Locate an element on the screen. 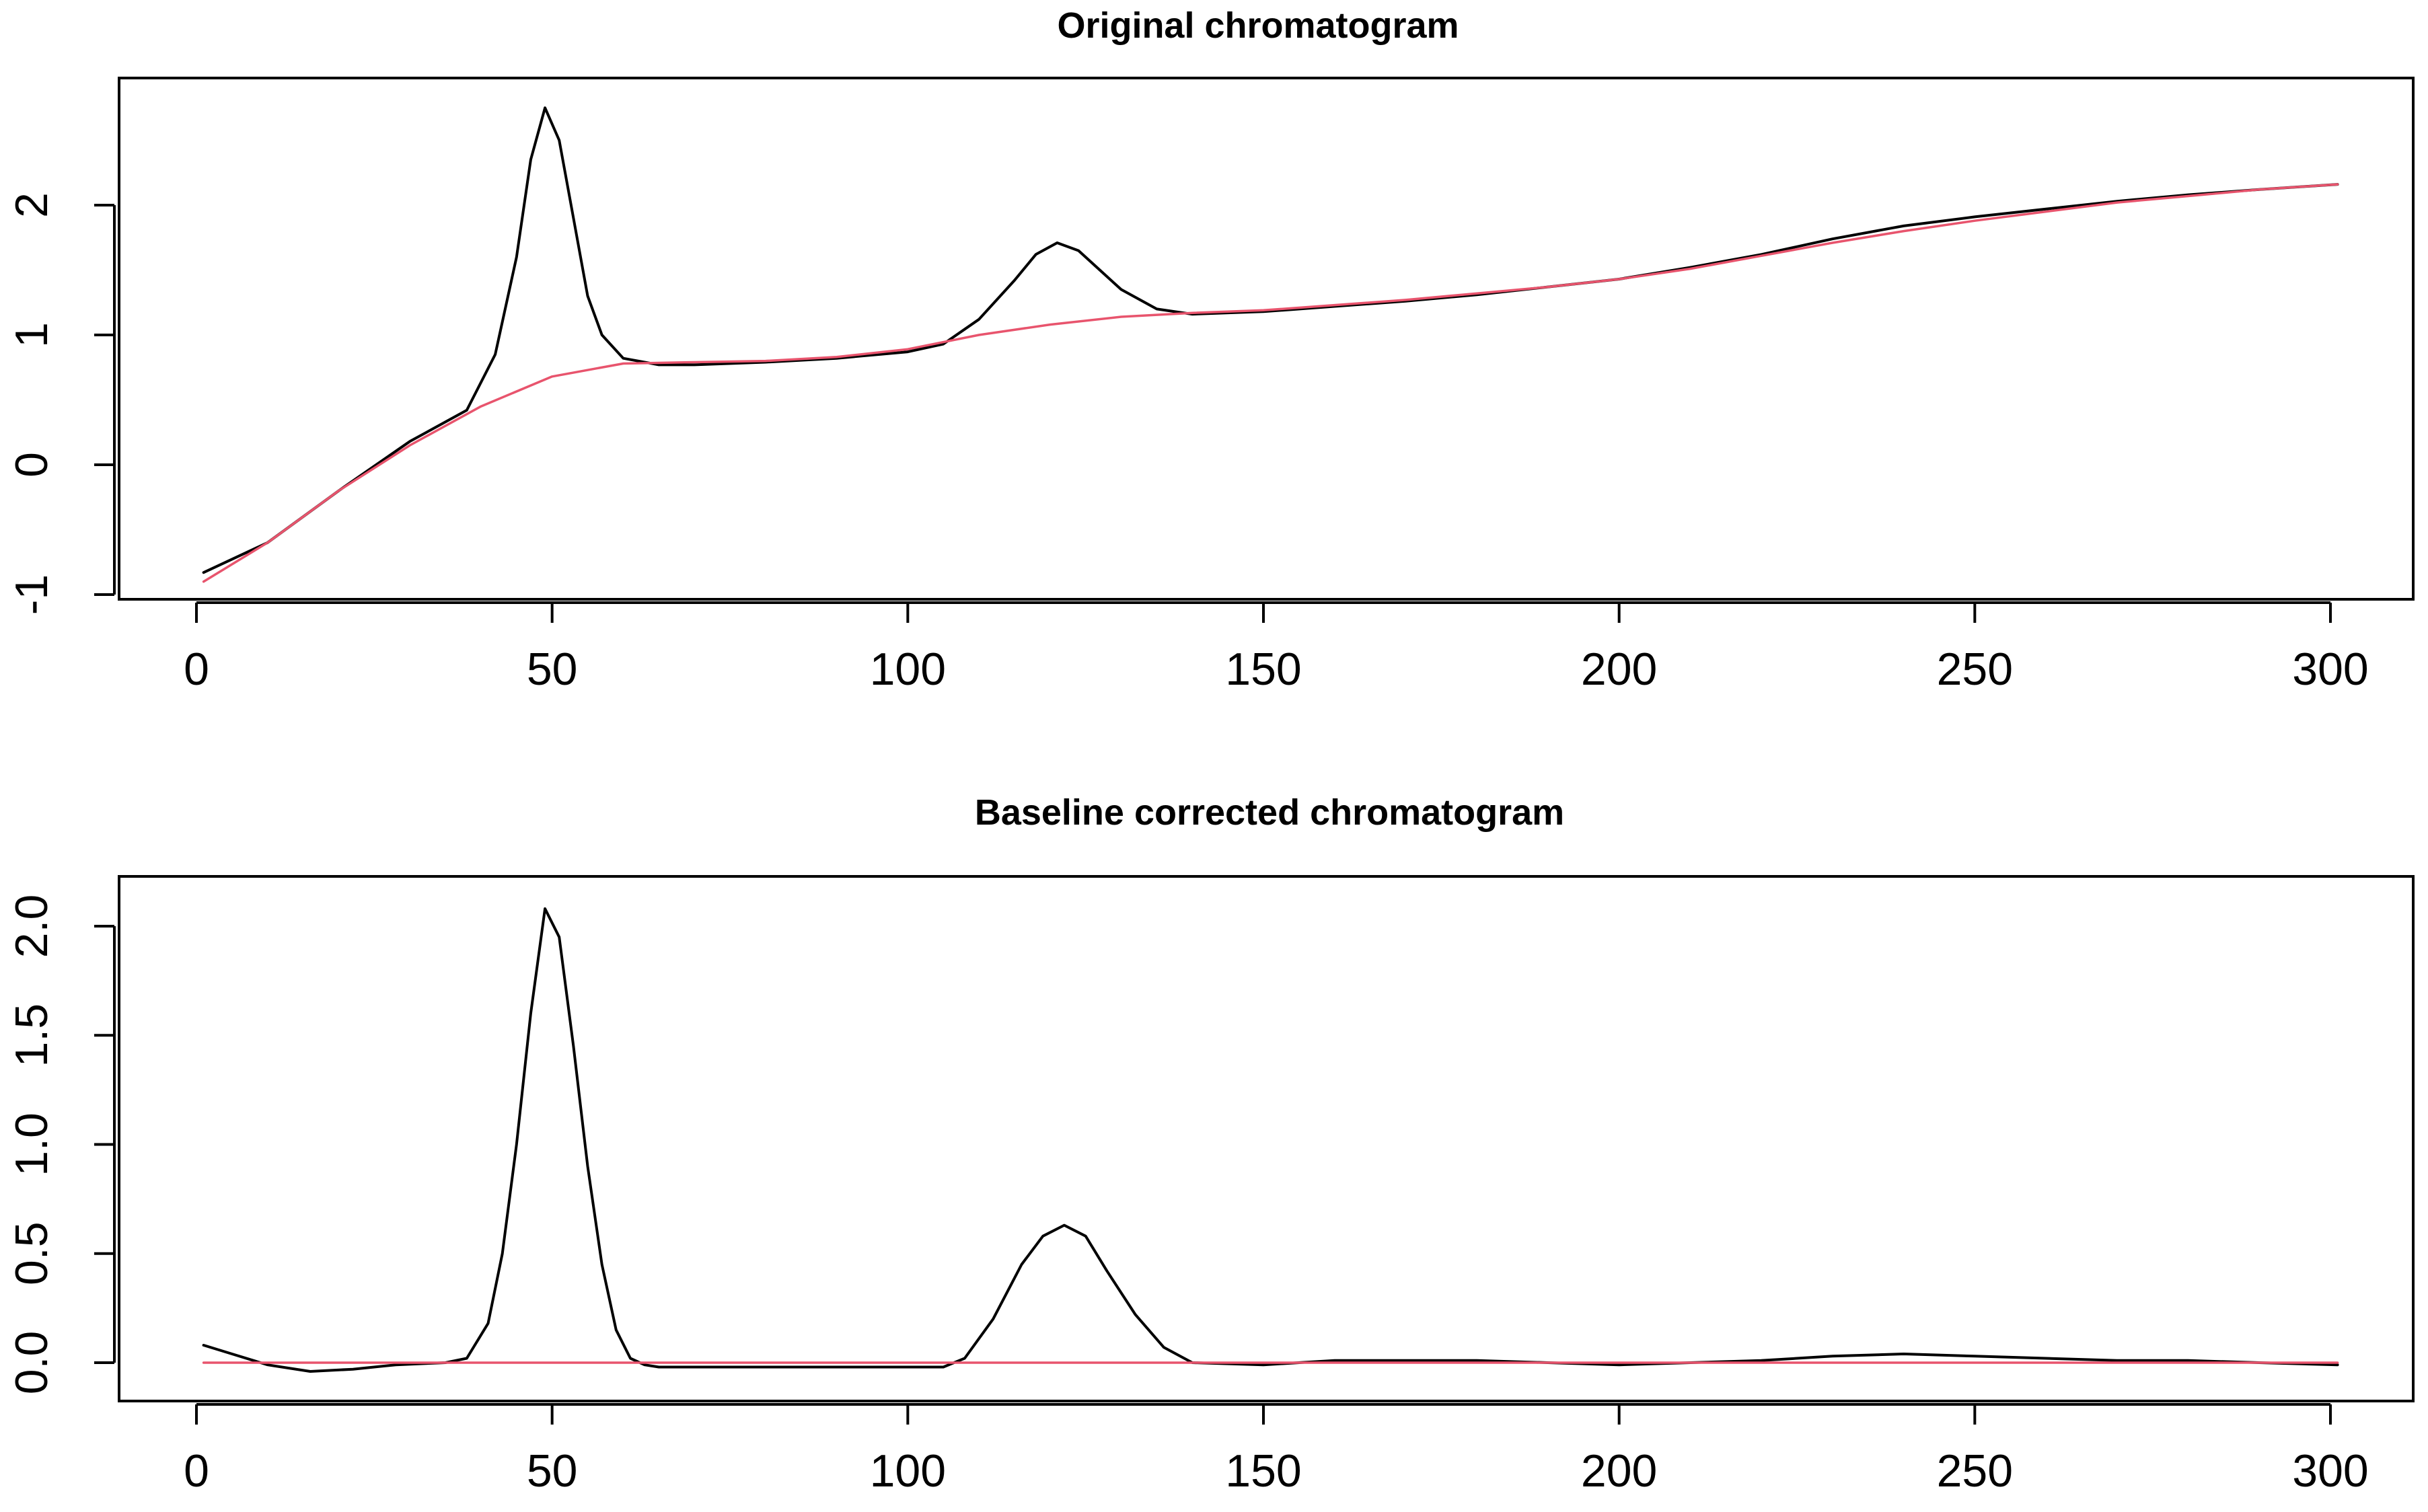 The image size is (2428, 1512). corrected-y-tick-label: 0.5 is located at coordinates (32, 1253).